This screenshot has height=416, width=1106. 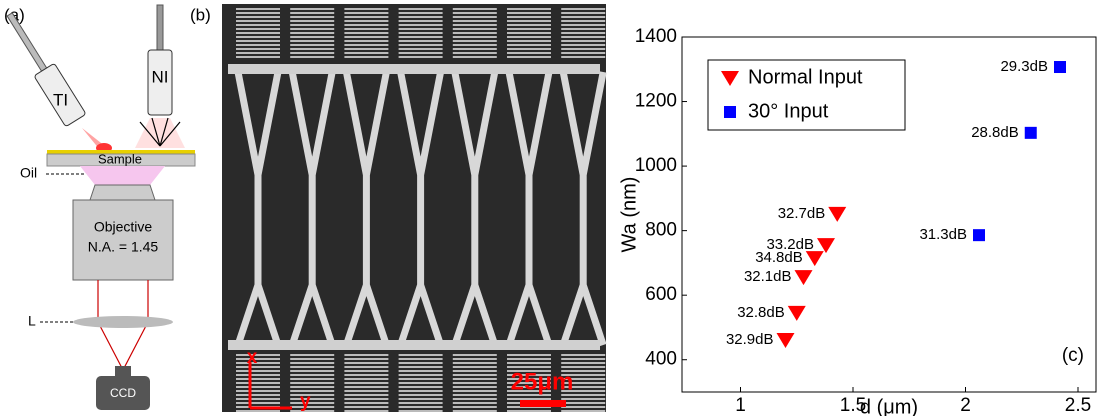 I want to click on oil-label: Oil, so click(x=28, y=173).